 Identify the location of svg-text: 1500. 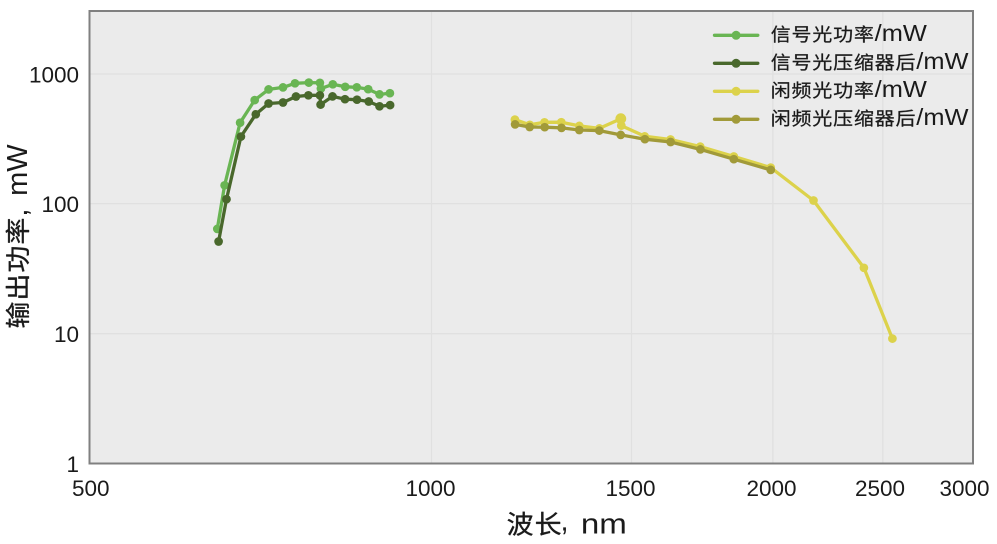
(630, 488).